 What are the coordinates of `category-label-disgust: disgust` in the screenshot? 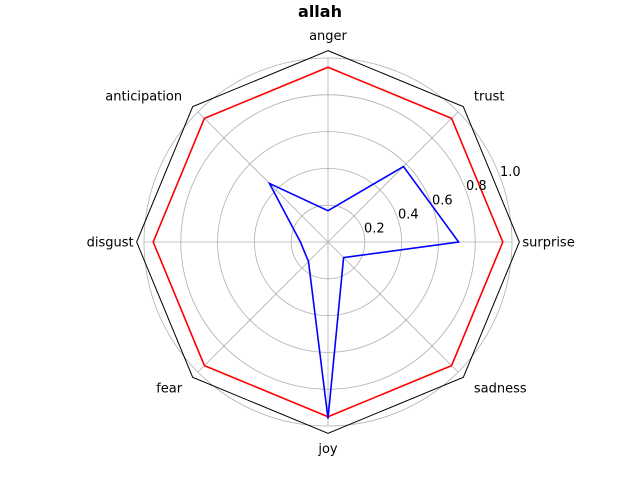 It's located at (110, 243).